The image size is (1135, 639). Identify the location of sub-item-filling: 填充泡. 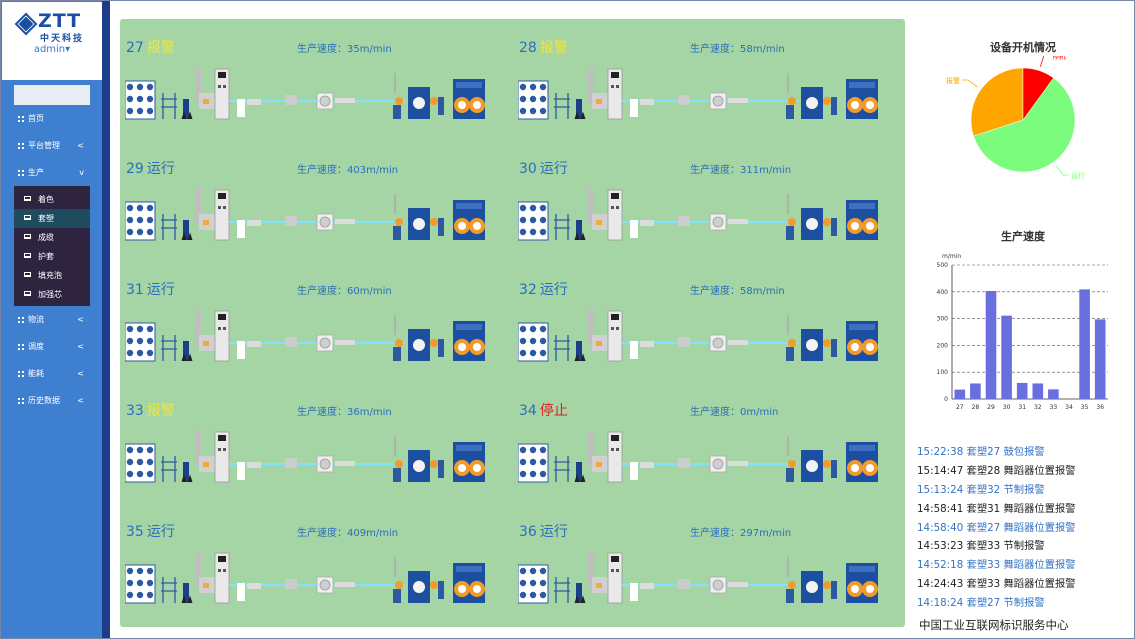
(52, 275).